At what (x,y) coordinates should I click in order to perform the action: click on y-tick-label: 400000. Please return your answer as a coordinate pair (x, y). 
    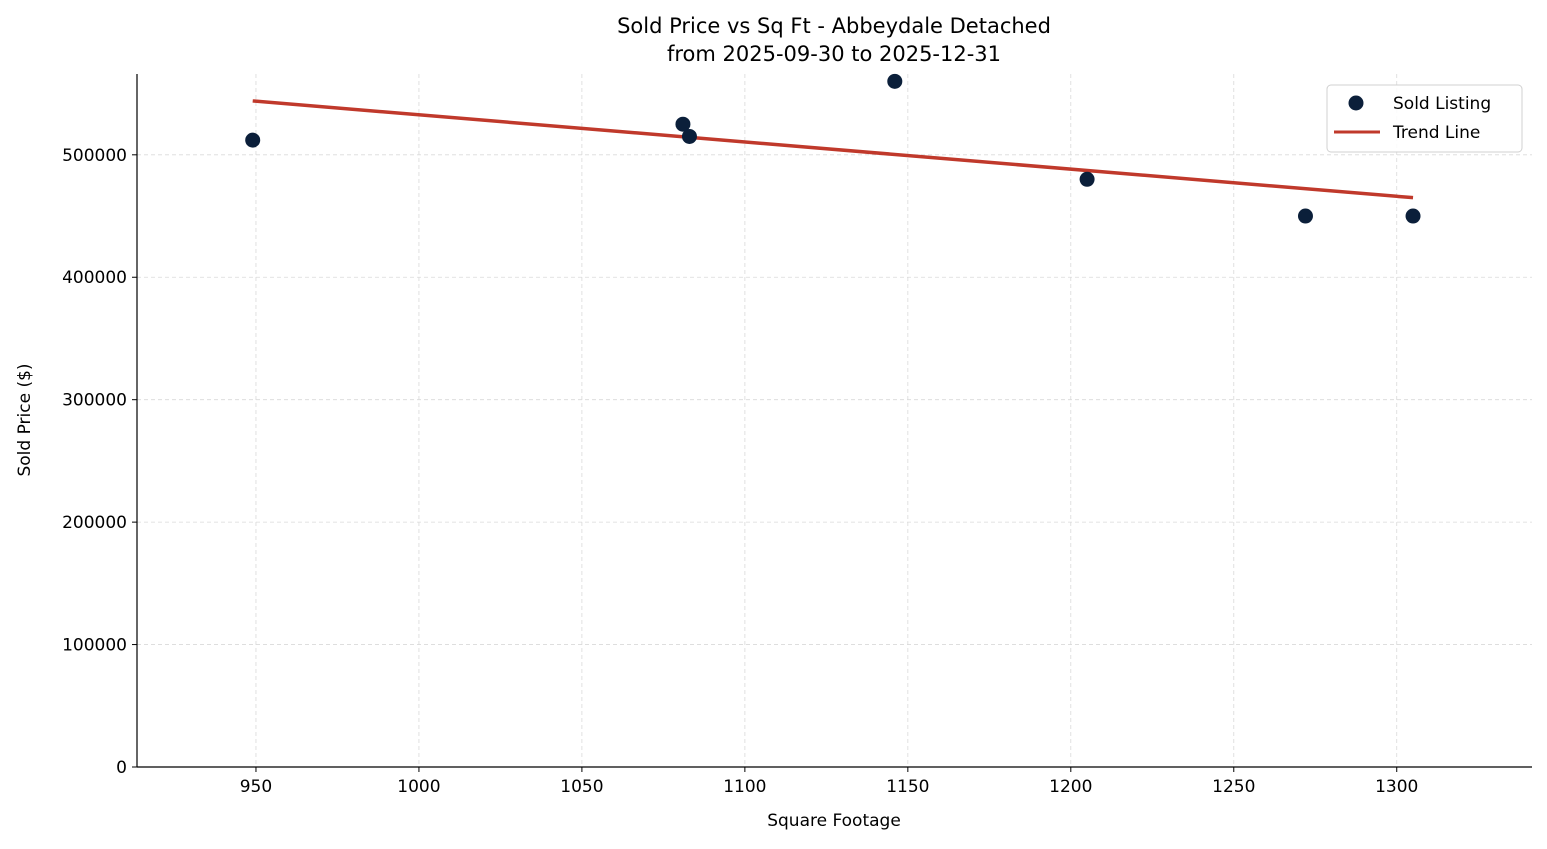
    Looking at the image, I should click on (94, 278).